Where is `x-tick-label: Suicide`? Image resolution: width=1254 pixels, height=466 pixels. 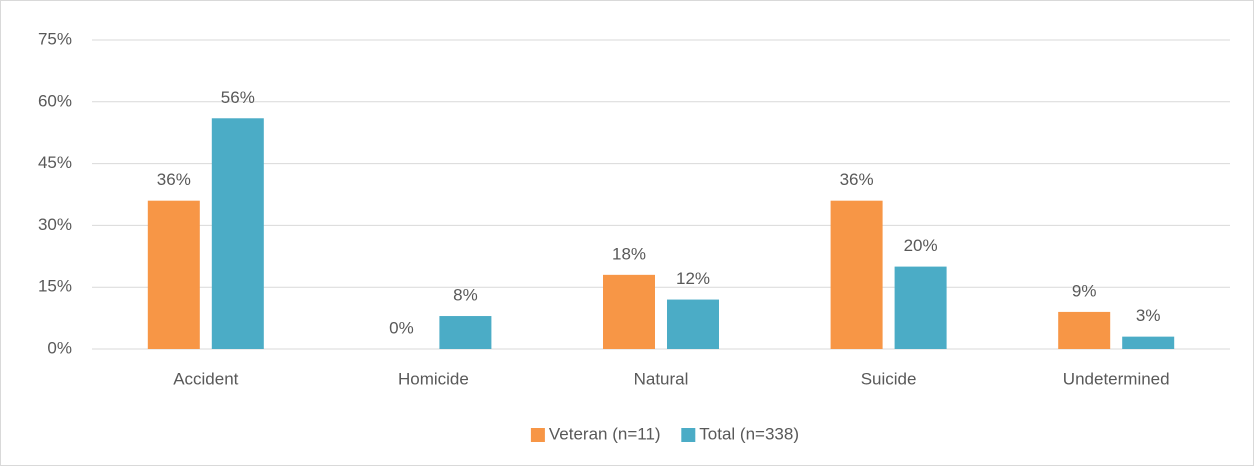 x-tick-label: Suicide is located at coordinates (889, 378).